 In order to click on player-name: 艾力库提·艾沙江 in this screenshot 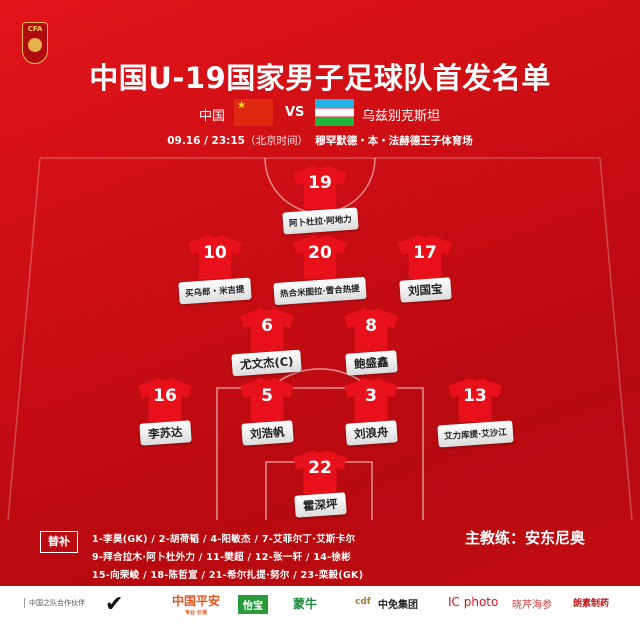, I will do `click(475, 434)`.